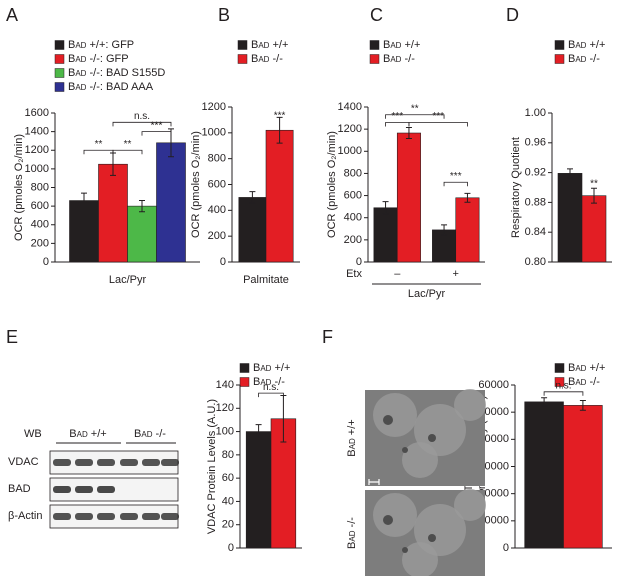 This screenshot has width=621, height=576. Describe the element at coordinates (535, 232) in the screenshot. I see `y-tick-label: 0.84` at that location.